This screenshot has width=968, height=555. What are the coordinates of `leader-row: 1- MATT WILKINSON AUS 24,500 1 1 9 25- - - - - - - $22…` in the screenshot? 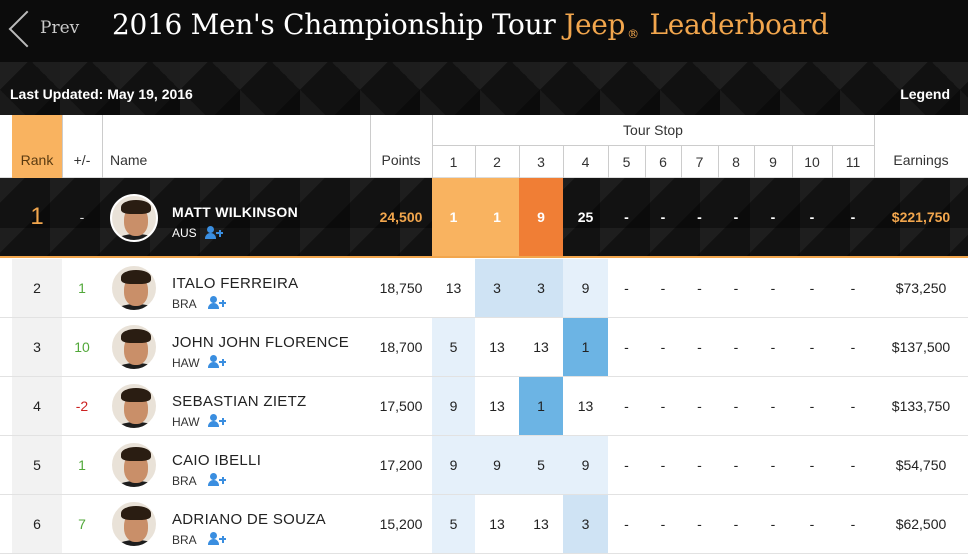 It's located at (484, 218).